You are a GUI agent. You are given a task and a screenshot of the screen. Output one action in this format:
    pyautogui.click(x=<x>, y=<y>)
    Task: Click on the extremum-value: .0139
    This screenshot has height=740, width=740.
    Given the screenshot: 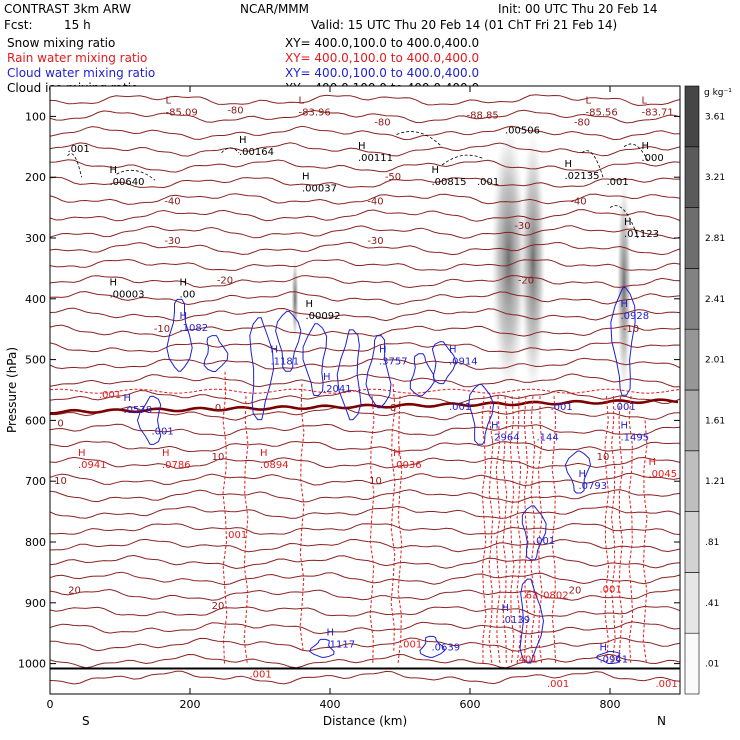 What is the action you would take?
    pyautogui.click(x=516, y=620)
    